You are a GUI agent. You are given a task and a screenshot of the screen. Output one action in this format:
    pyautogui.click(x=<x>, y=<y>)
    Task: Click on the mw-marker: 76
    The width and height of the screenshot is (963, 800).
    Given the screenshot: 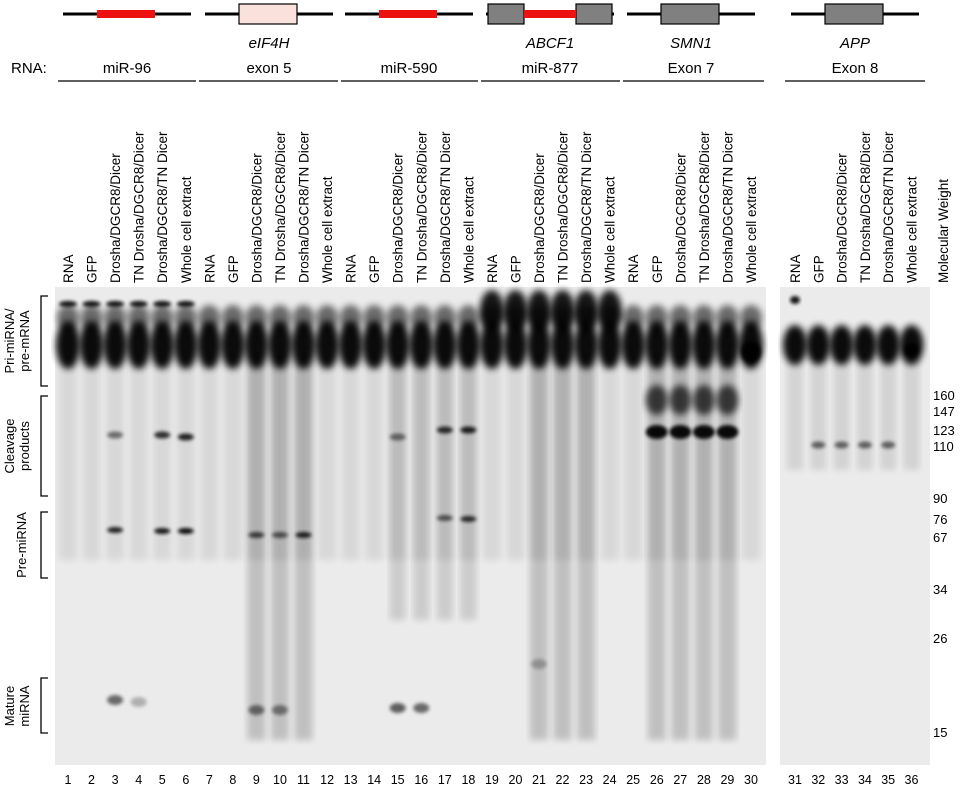 What is the action you would take?
    pyautogui.click(x=940, y=519)
    